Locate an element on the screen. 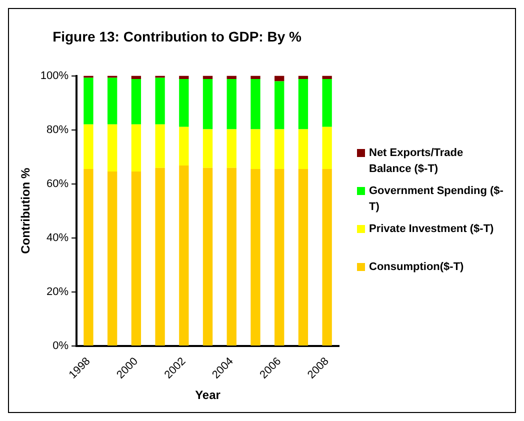  chart-title: Figure 13: Contribution to GDP: By % is located at coordinates (177, 36).